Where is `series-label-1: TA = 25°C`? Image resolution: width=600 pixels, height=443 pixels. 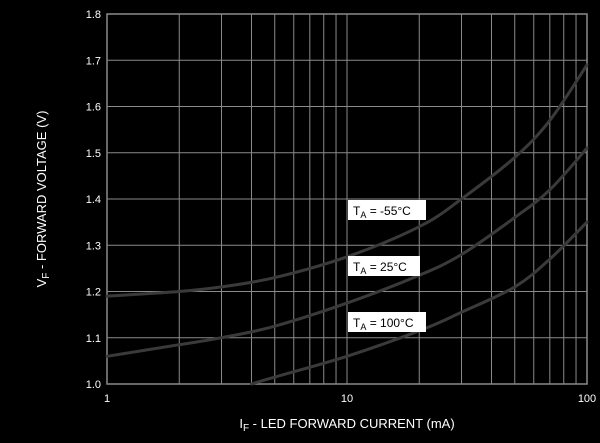
series-label-1: TA = 25°C is located at coordinates (384, 266).